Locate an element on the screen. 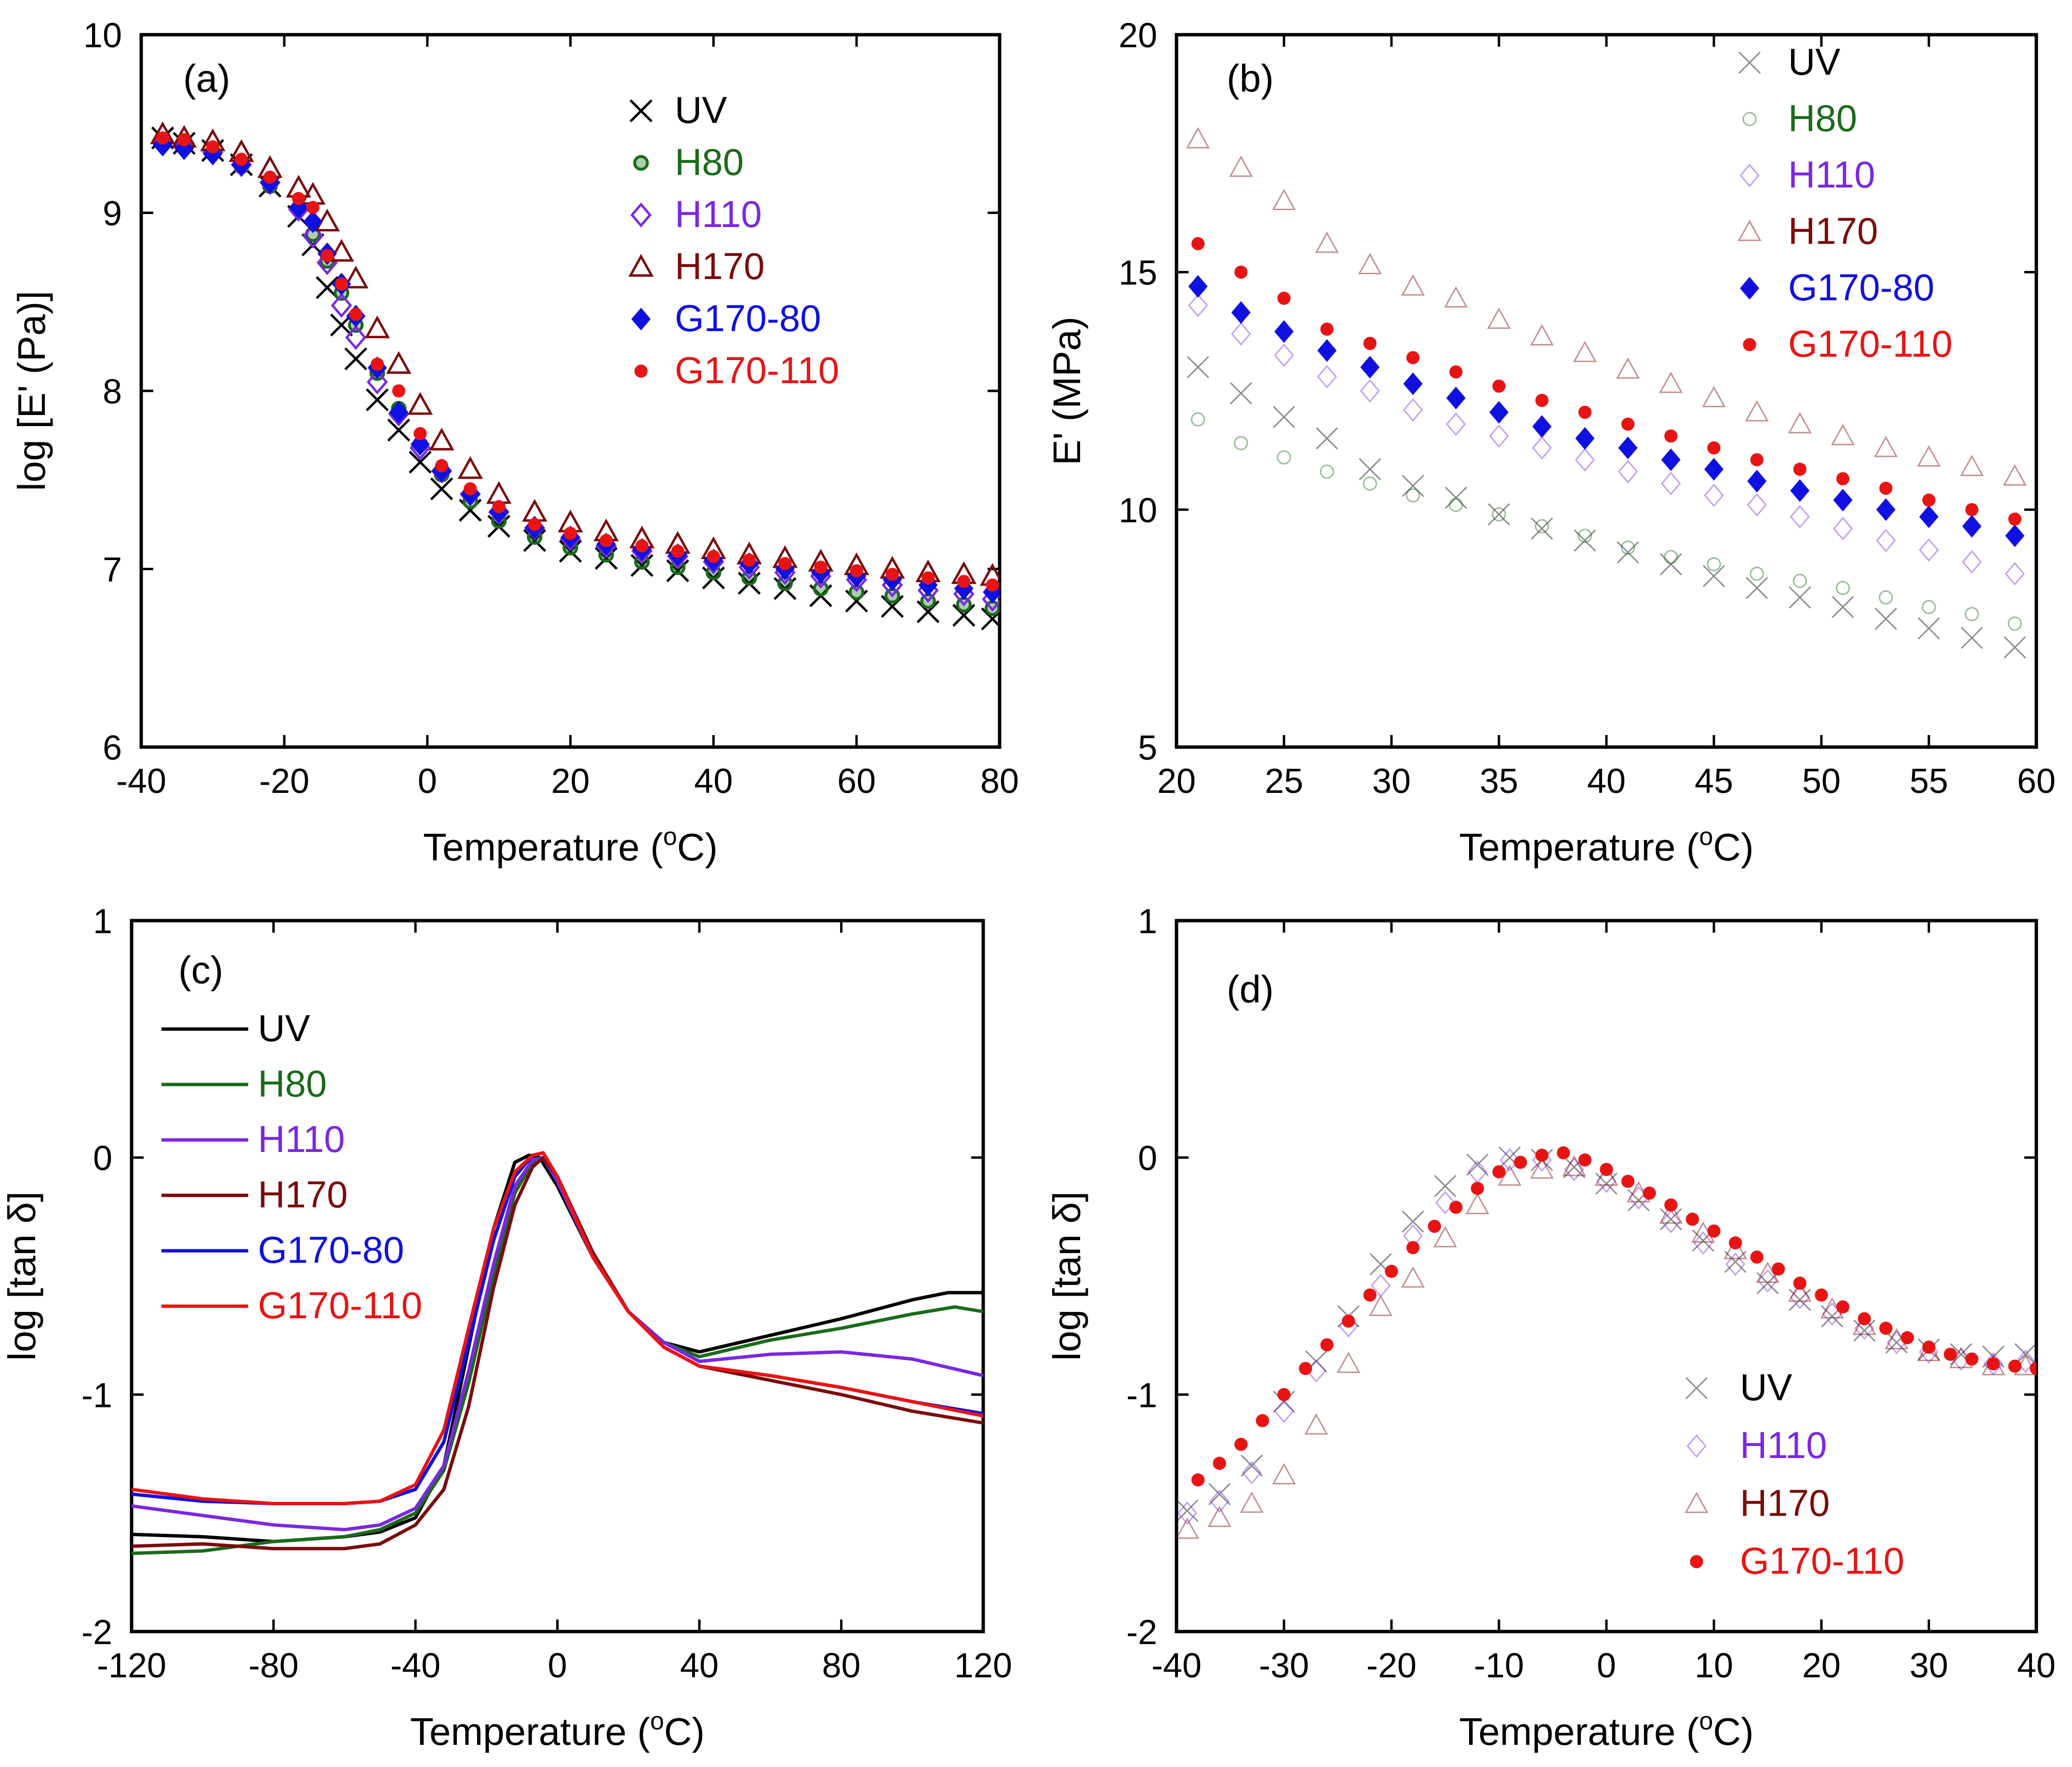 This screenshot has width=2072, height=1767. legend-swatch-H110 is located at coordinates (1696, 1446).